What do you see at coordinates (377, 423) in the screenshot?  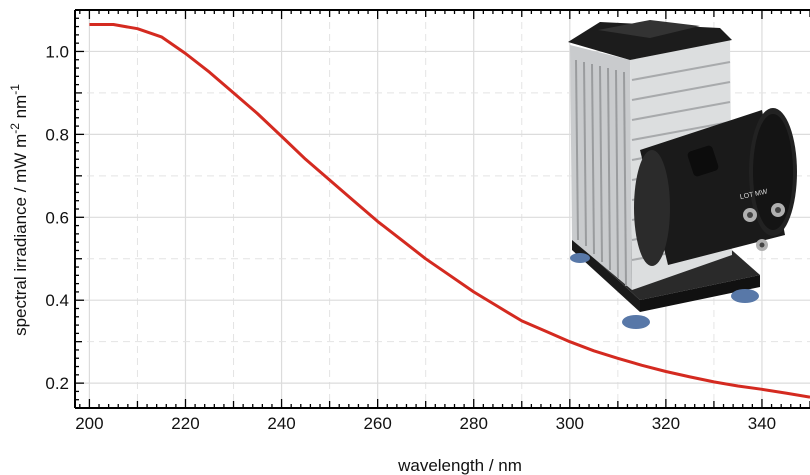 I see `x-tick-label: 260` at bounding box center [377, 423].